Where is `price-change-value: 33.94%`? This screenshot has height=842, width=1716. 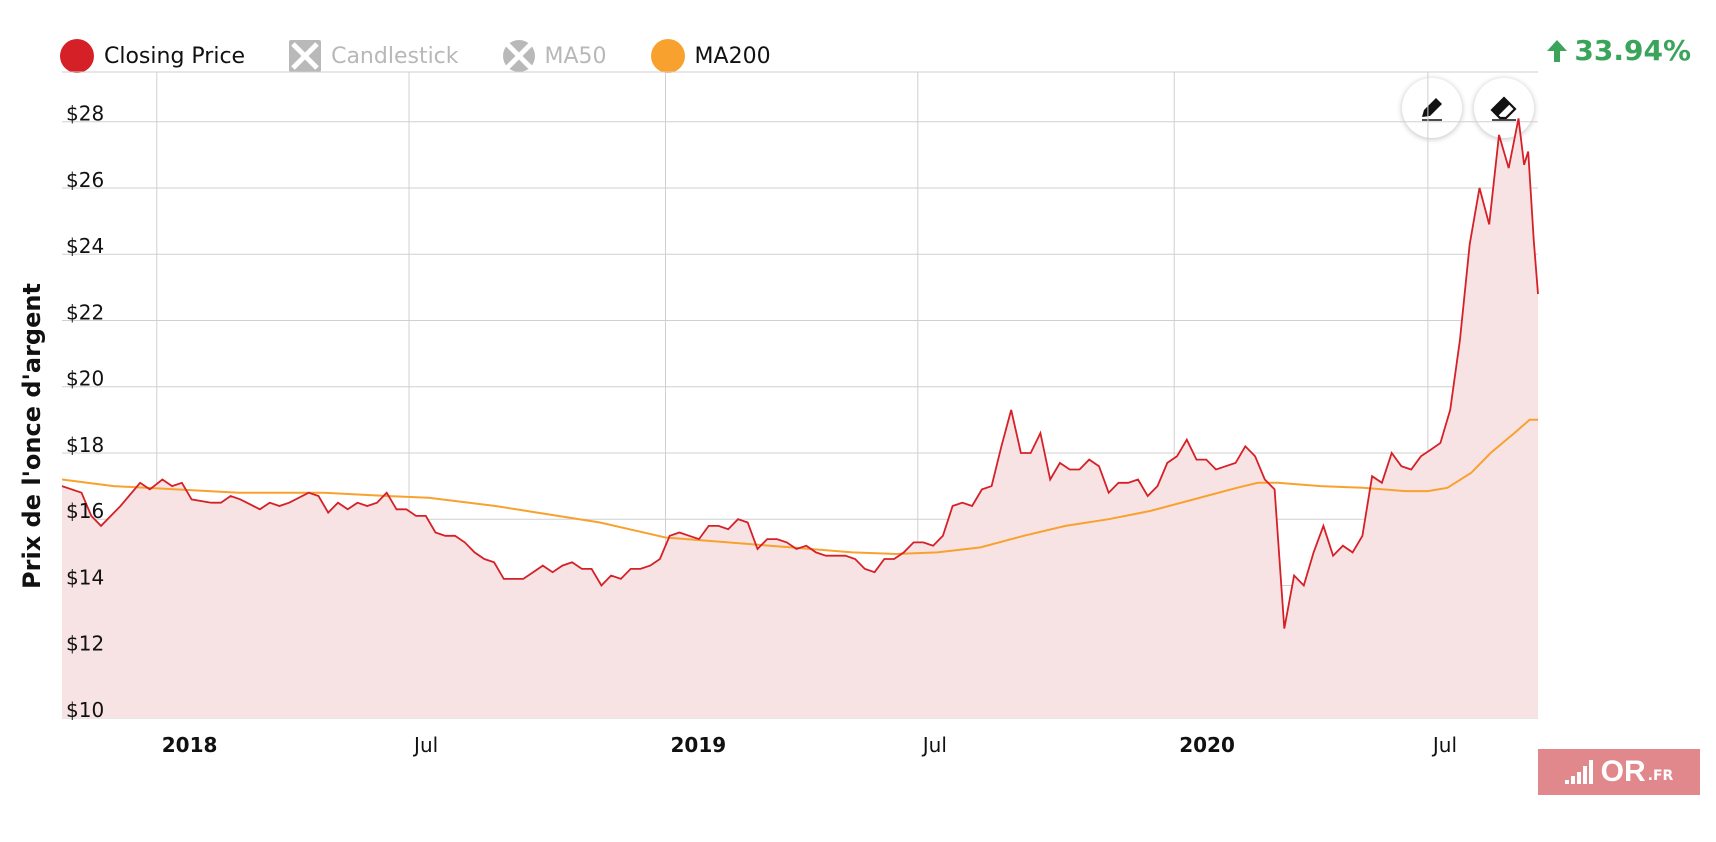
price-change-value: 33.94% is located at coordinates (1632, 50).